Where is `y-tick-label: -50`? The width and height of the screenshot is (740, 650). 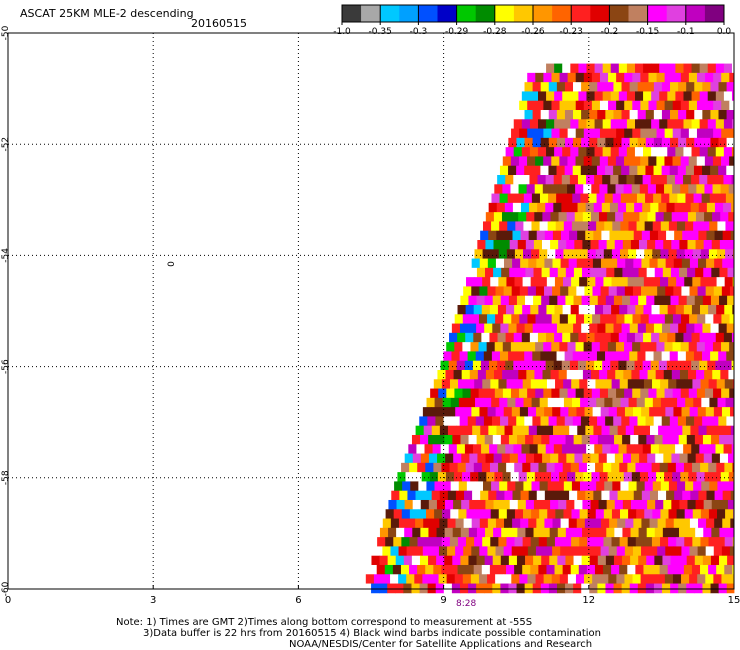 y-tick-label: -50 is located at coordinates (6, 32).